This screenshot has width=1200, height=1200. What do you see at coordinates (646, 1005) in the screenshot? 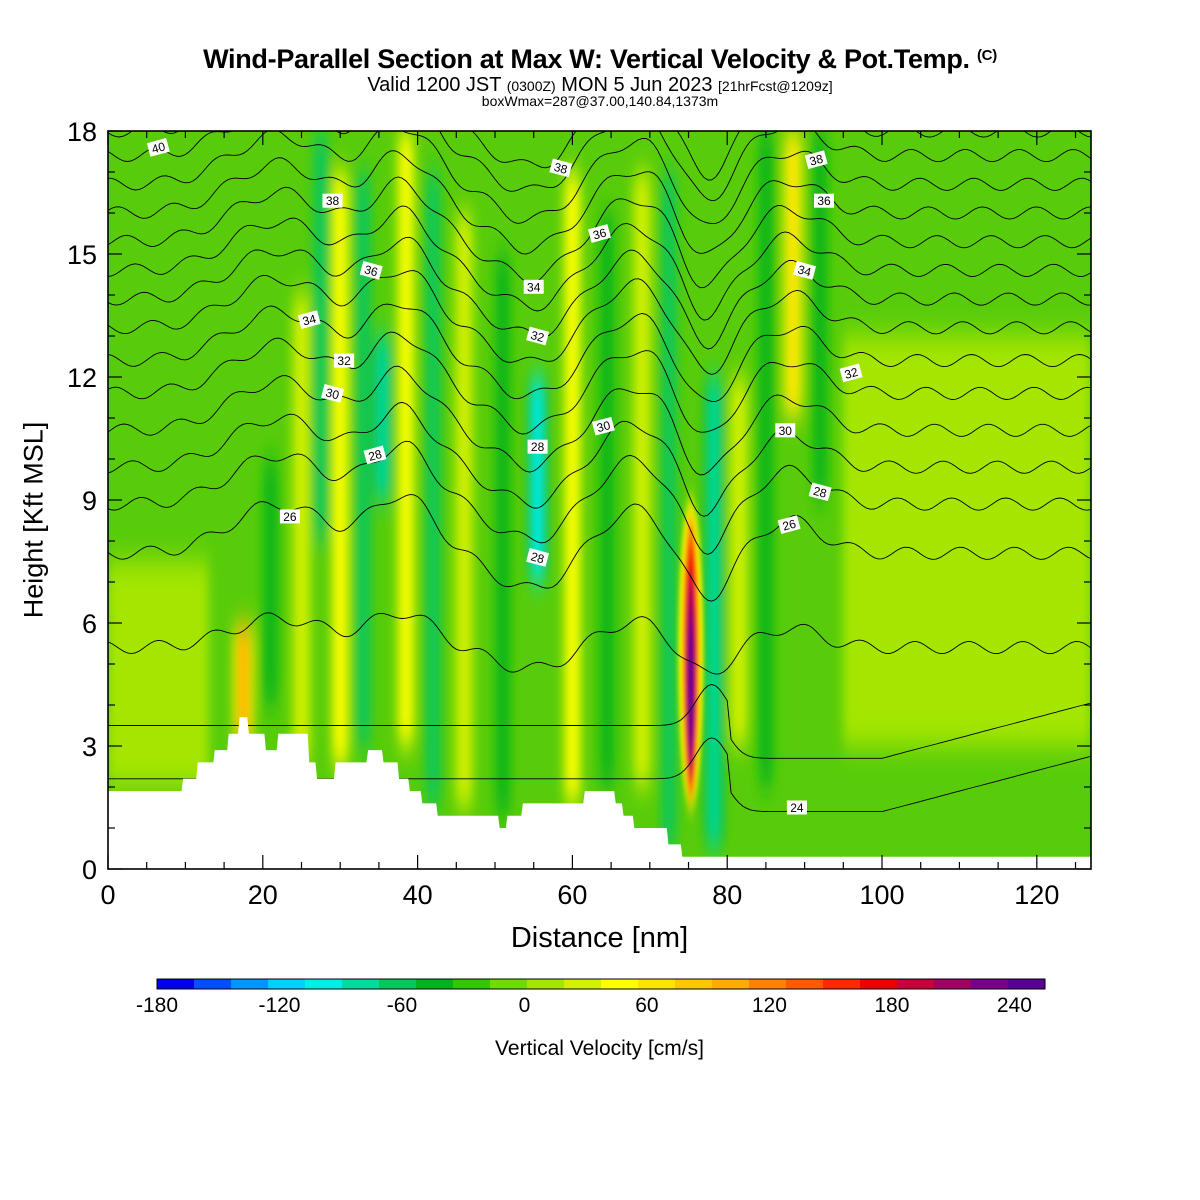
I see `colorbar-tick-label: 60` at bounding box center [646, 1005].